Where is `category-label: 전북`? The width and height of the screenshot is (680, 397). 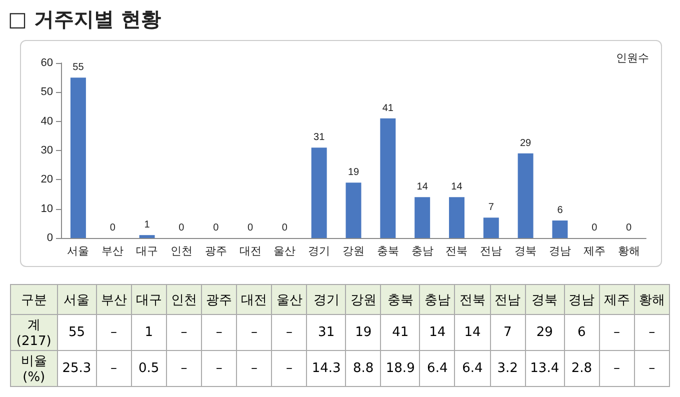 category-label: 전북 is located at coordinates (472, 299).